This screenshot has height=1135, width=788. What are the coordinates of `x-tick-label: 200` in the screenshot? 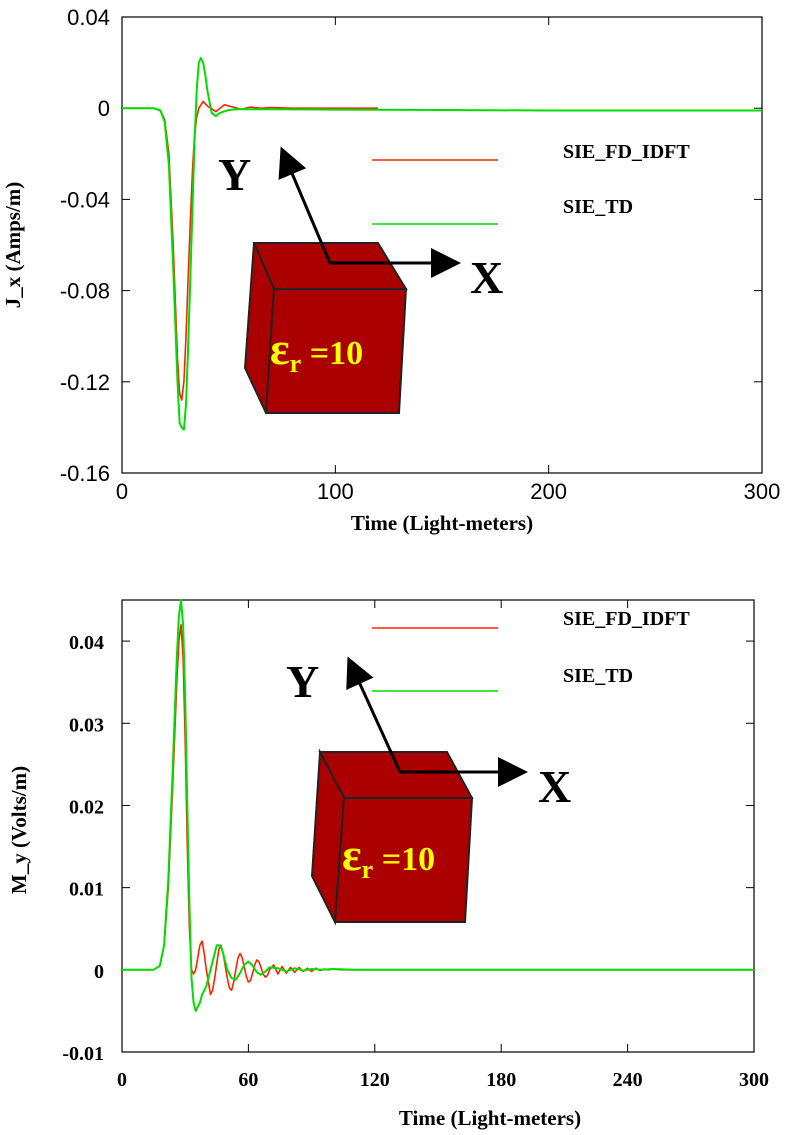 It's located at (548, 491).